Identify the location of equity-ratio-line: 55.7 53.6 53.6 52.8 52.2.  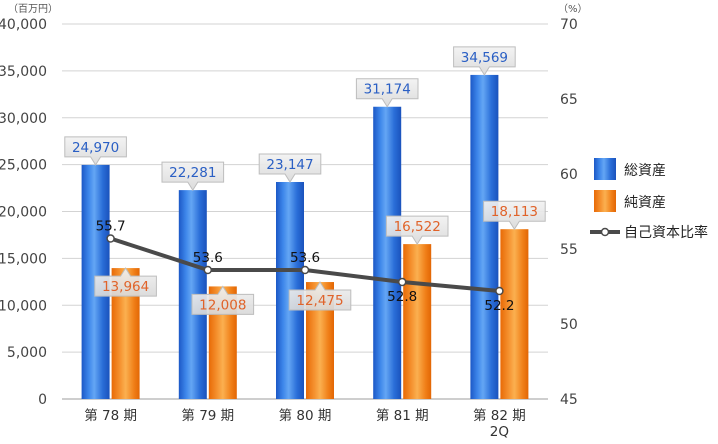
(305, 267).